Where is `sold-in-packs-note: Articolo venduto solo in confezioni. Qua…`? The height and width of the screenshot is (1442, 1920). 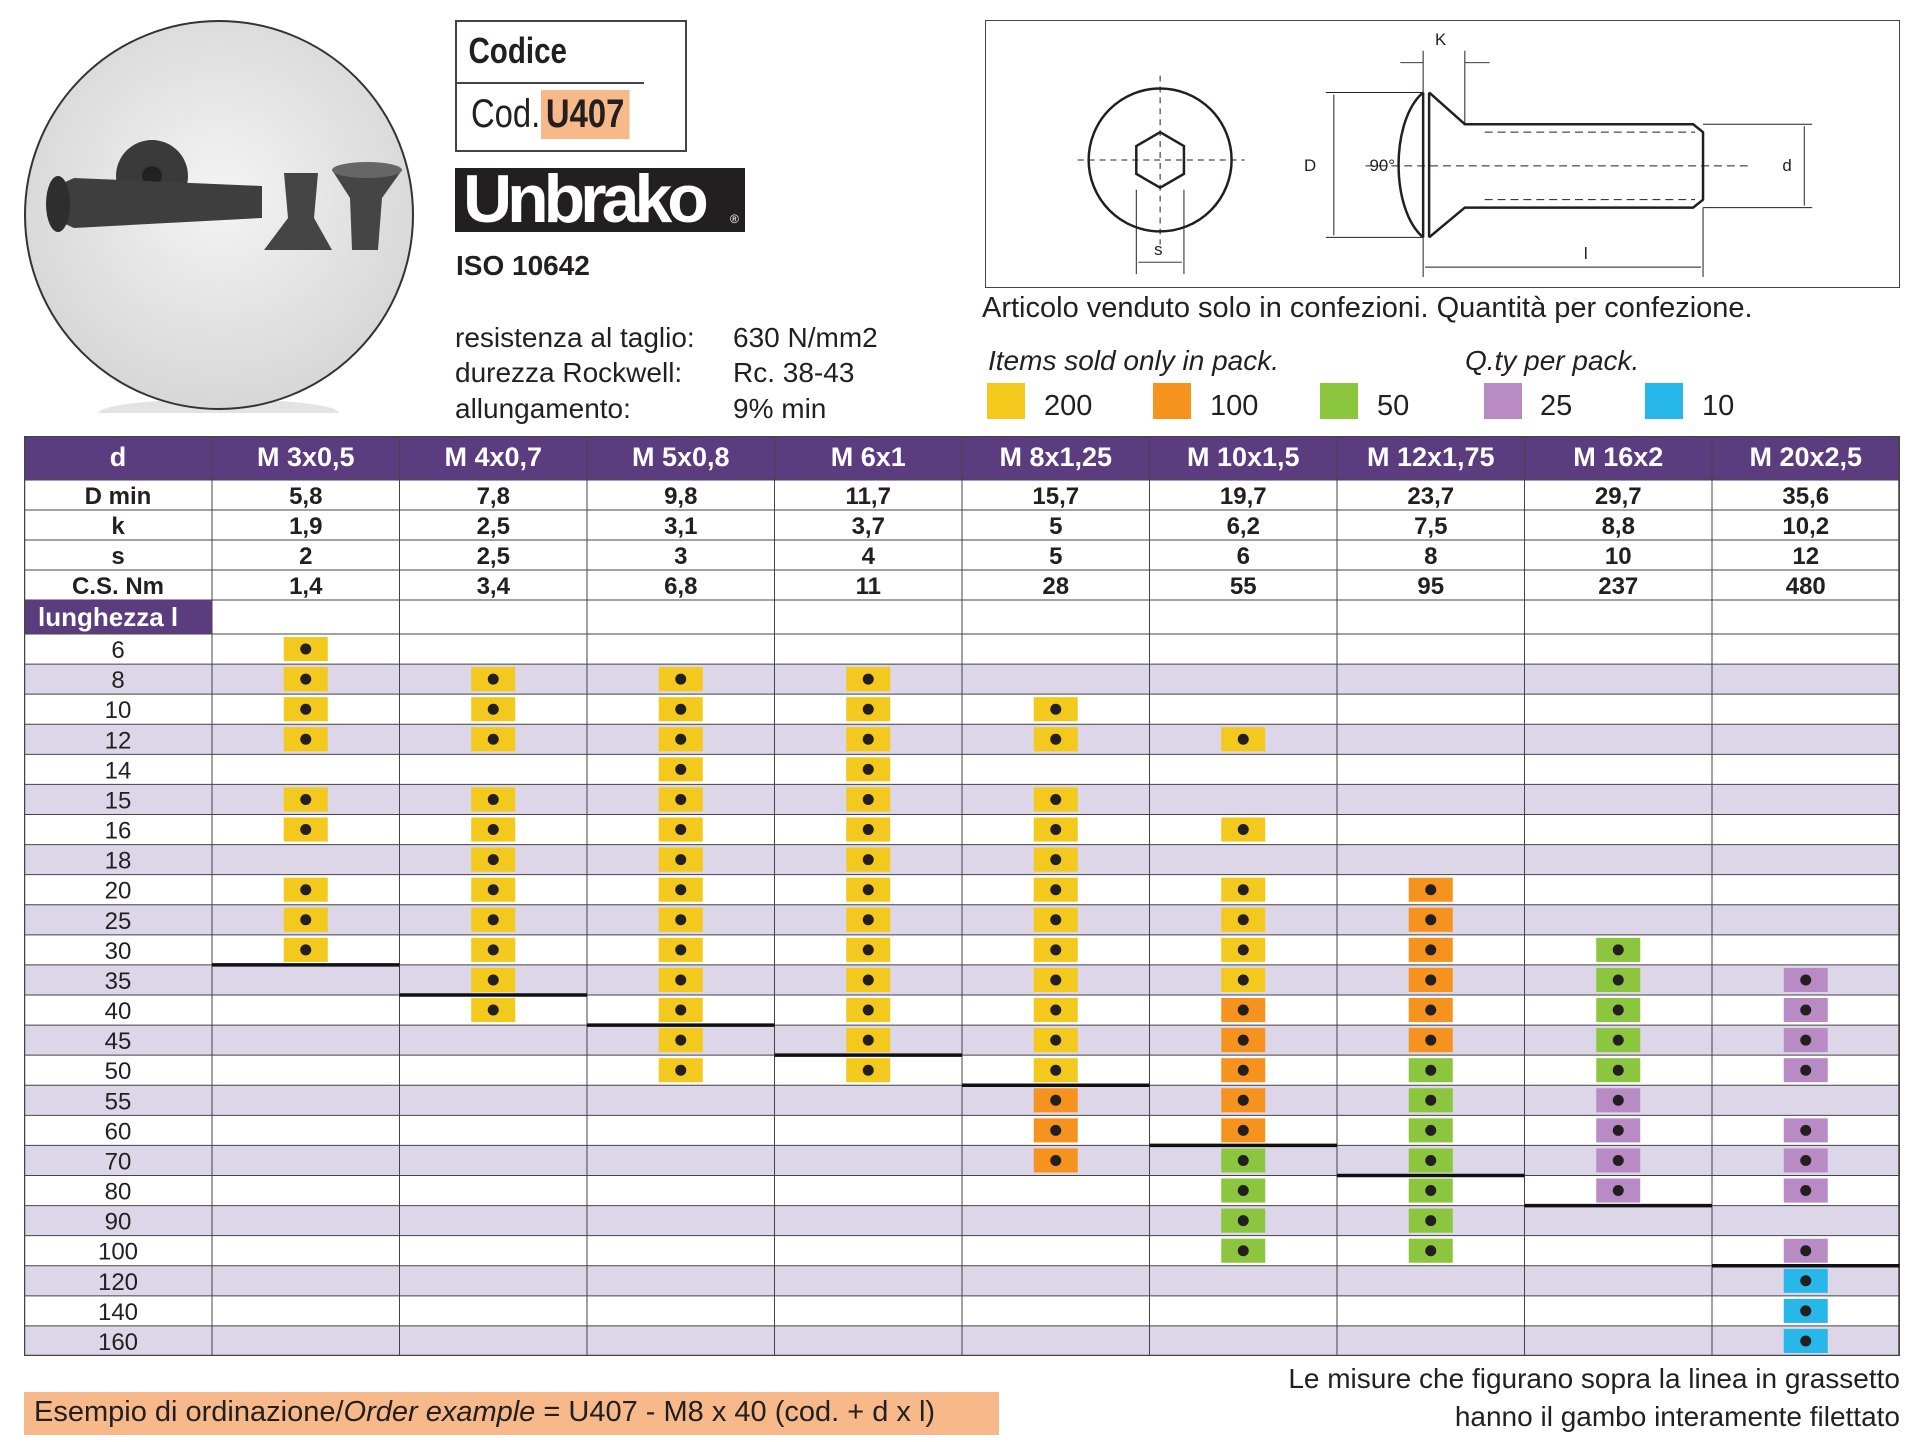
sold-in-packs-note: Articolo venduto solo in confezioni. Qua… is located at coordinates (1367, 308).